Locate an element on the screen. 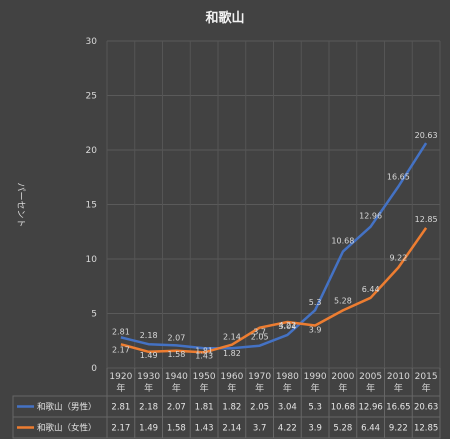 The width and height of the screenshot is (450, 439). data-label: 12.85 is located at coordinates (426, 219).